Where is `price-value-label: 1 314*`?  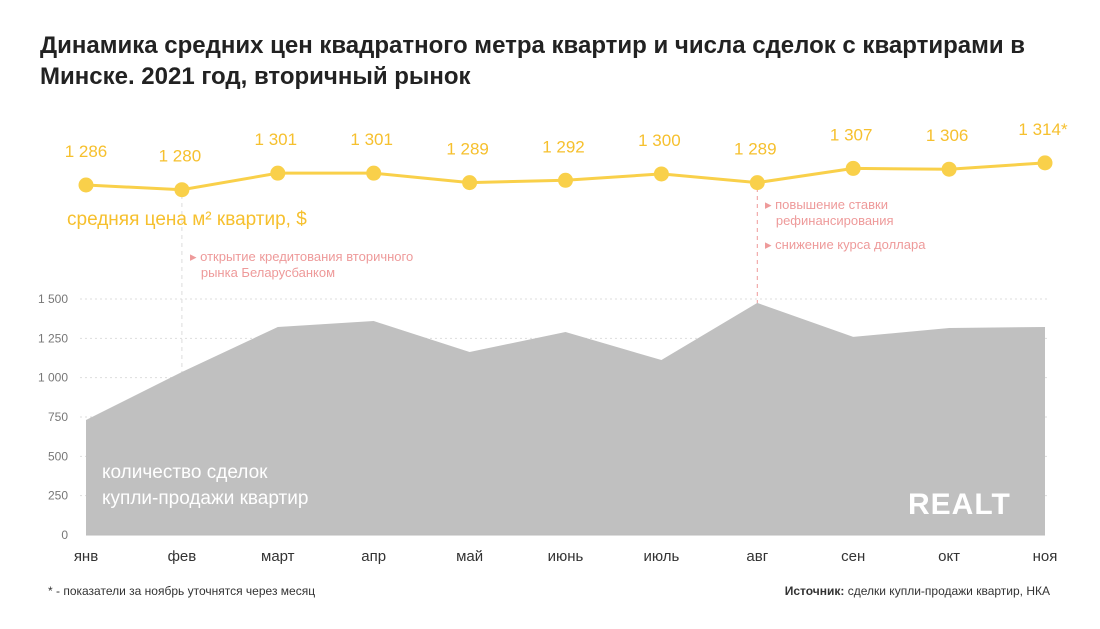 price-value-label: 1 314* is located at coordinates (1043, 129).